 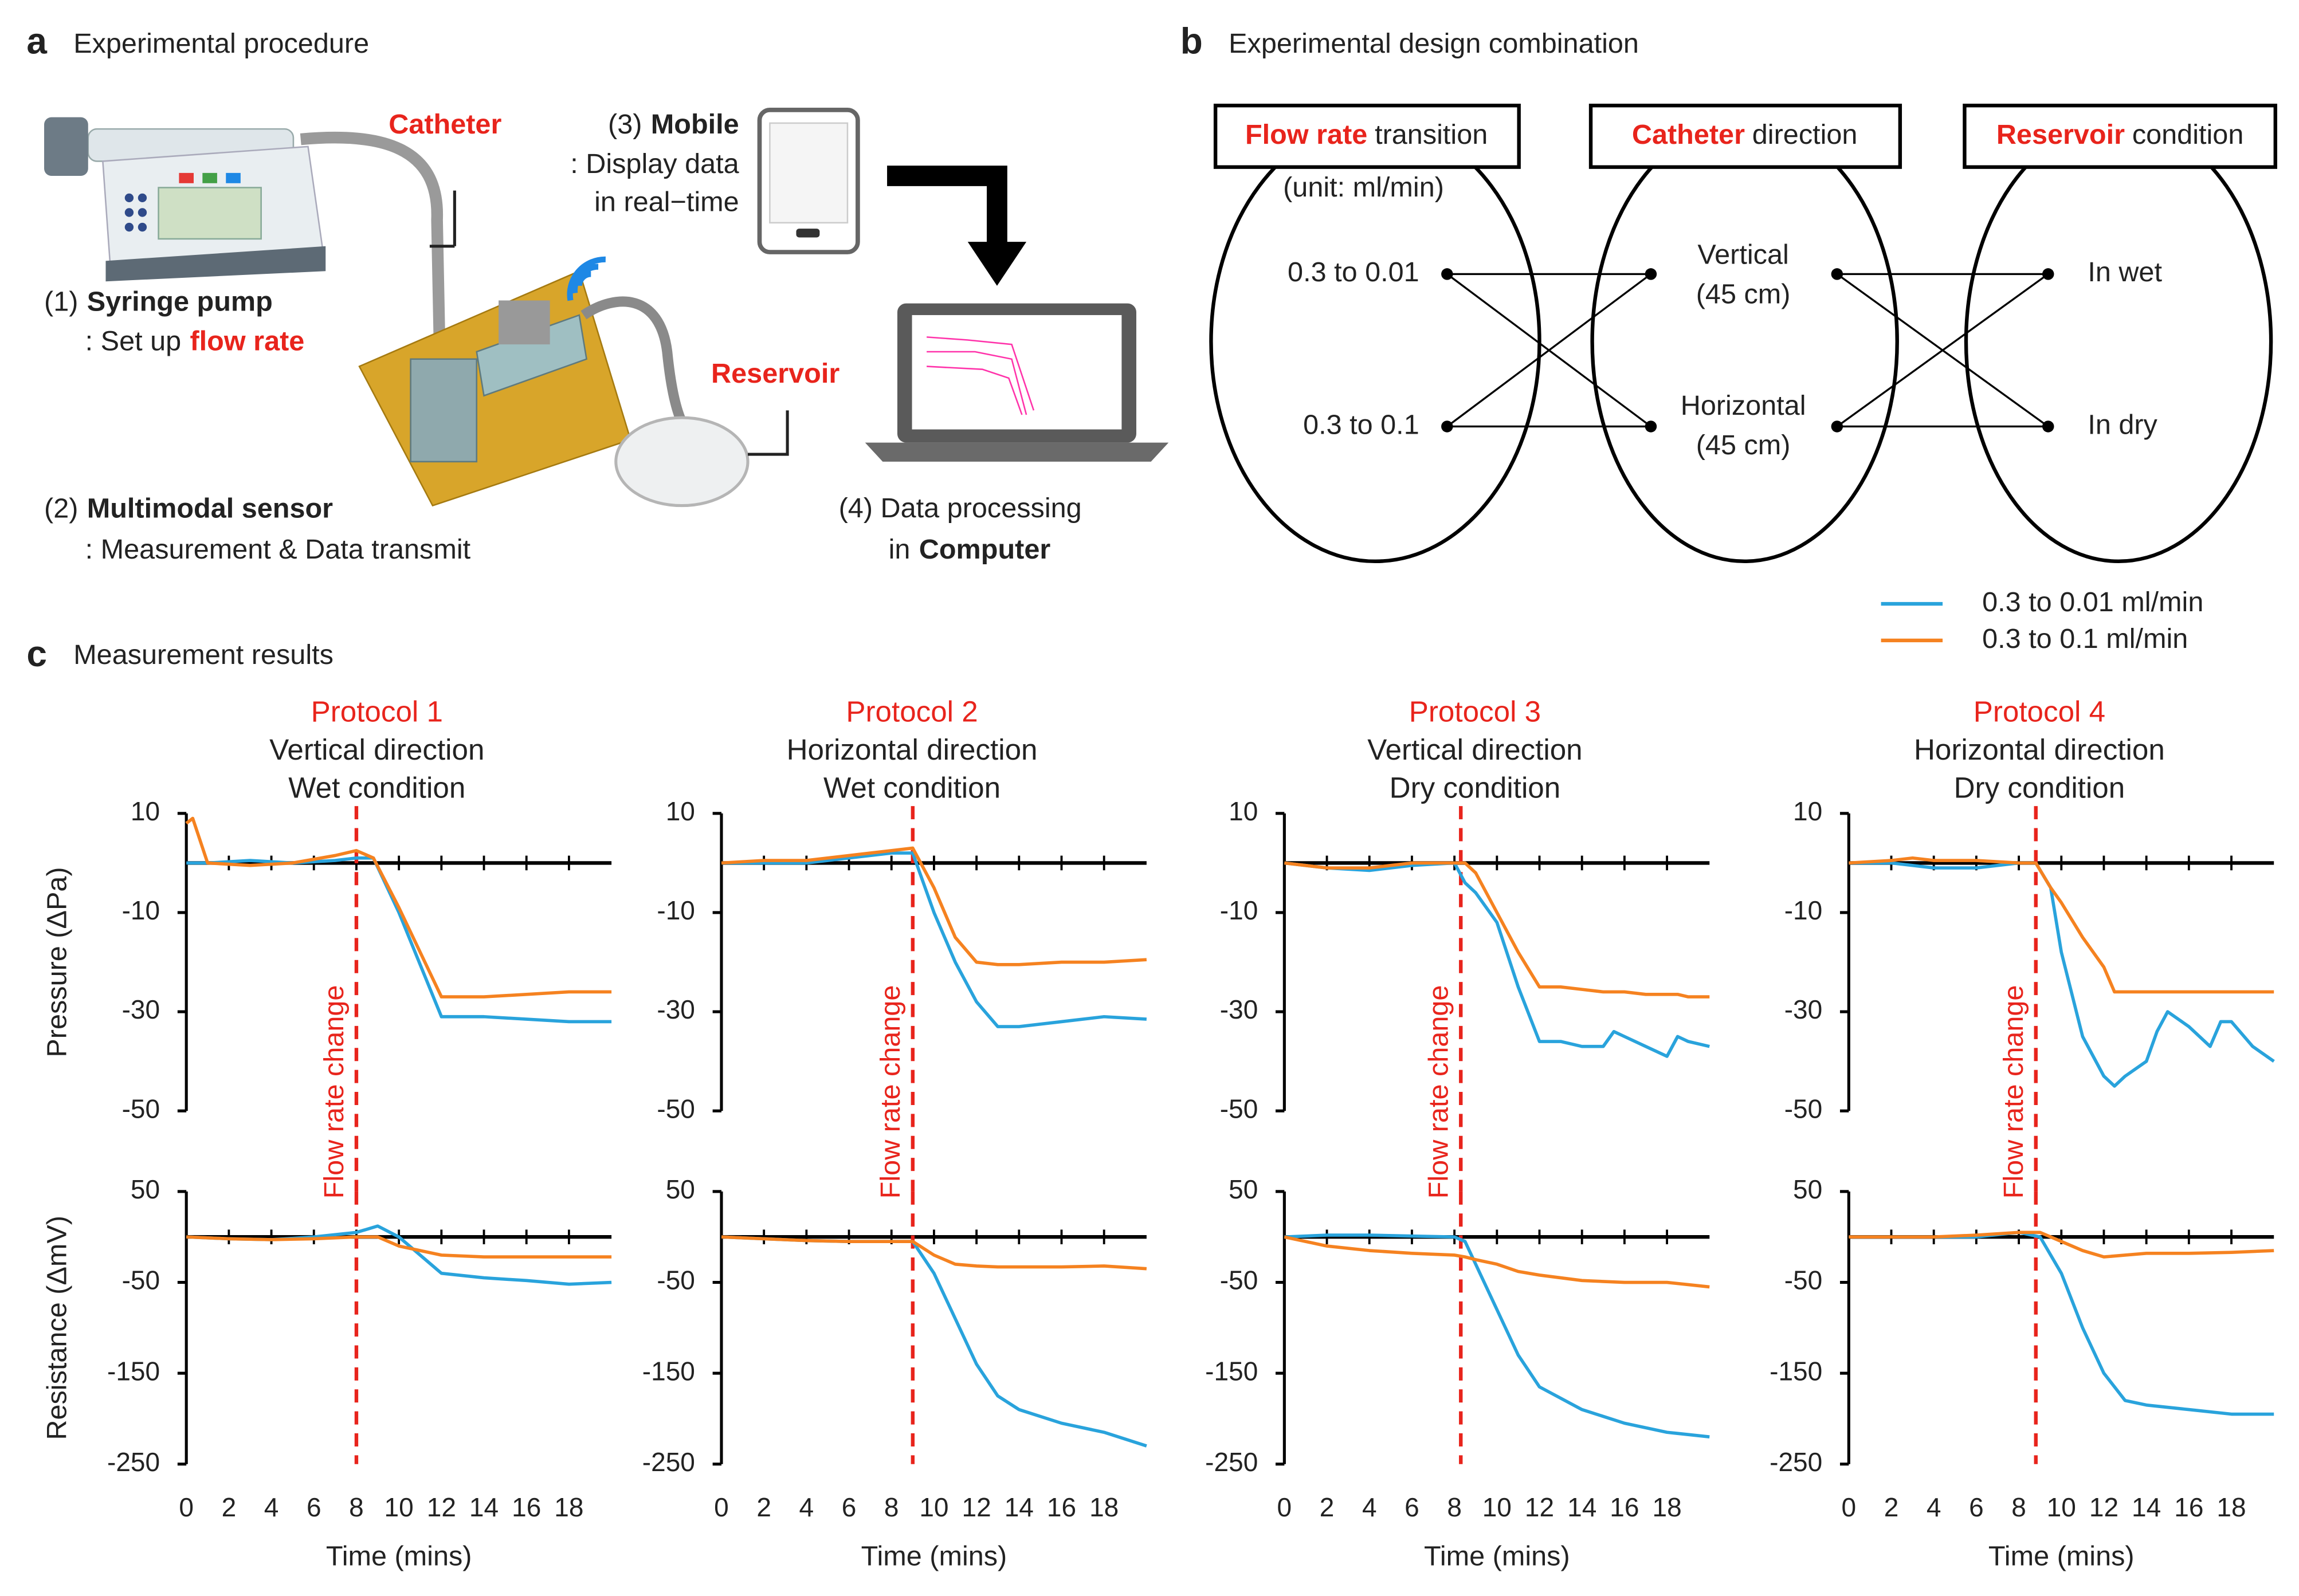 What do you see at coordinates (247, 341) in the screenshot?
I see `text: flow rate` at bounding box center [247, 341].